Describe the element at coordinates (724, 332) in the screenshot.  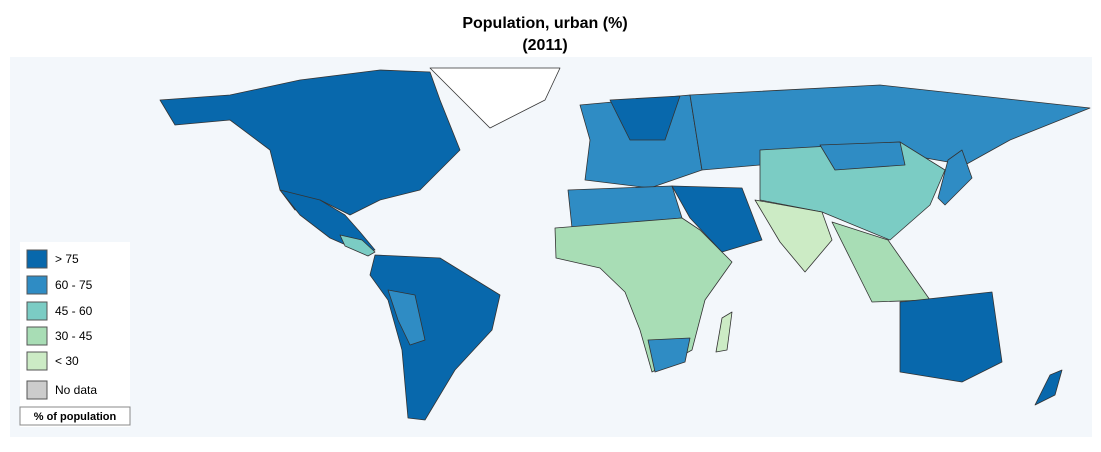
I see `madagascar` at that location.